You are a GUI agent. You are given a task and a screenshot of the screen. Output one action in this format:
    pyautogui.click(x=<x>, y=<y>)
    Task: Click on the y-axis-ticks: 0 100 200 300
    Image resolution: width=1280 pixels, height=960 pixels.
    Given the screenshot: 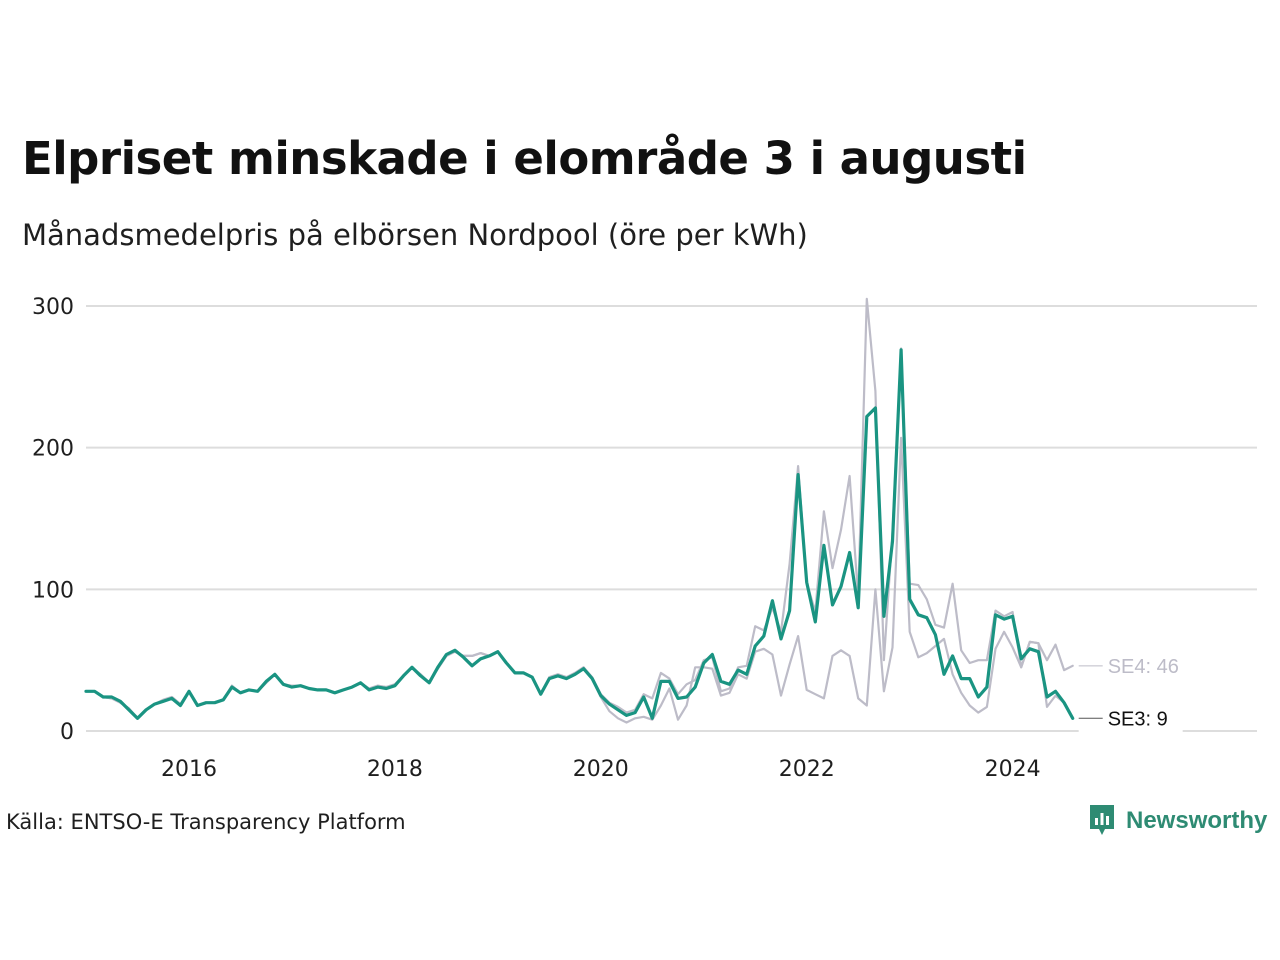 What is the action you would take?
    pyautogui.click(x=53, y=520)
    